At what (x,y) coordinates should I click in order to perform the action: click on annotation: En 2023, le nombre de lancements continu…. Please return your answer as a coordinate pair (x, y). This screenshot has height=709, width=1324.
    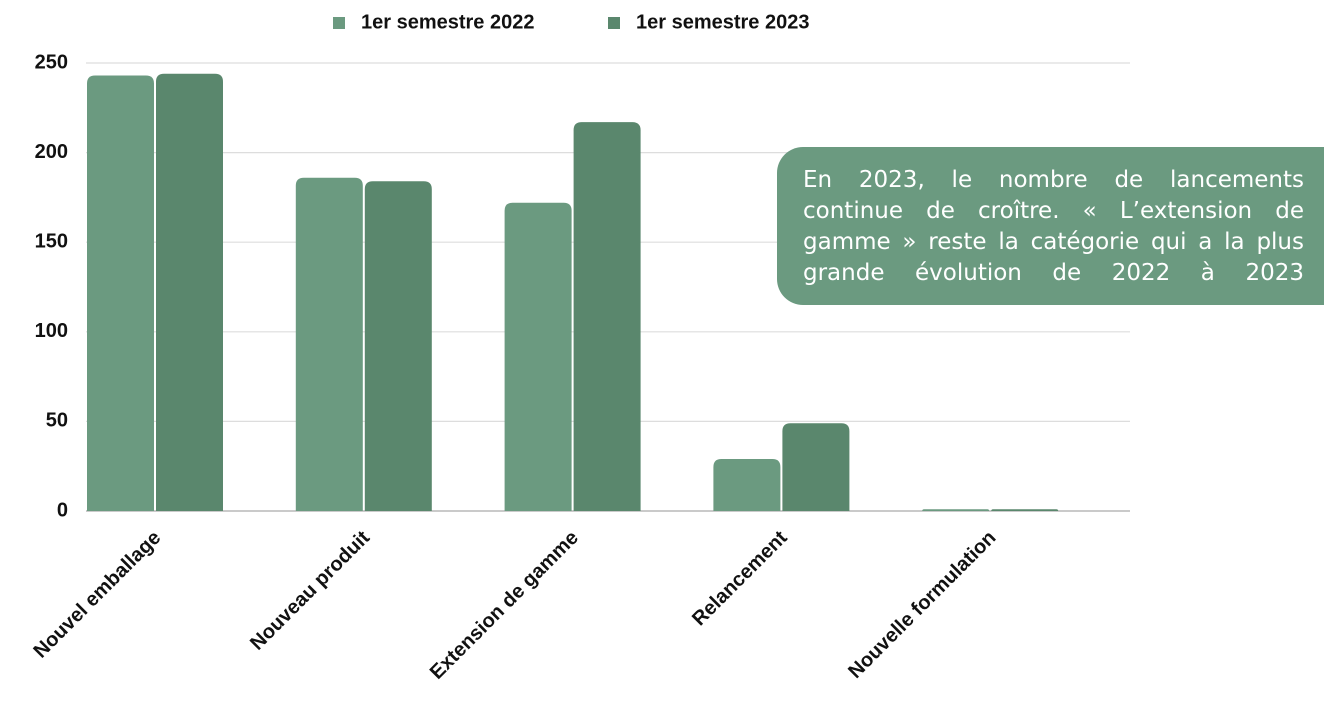
    Looking at the image, I should click on (1050, 226).